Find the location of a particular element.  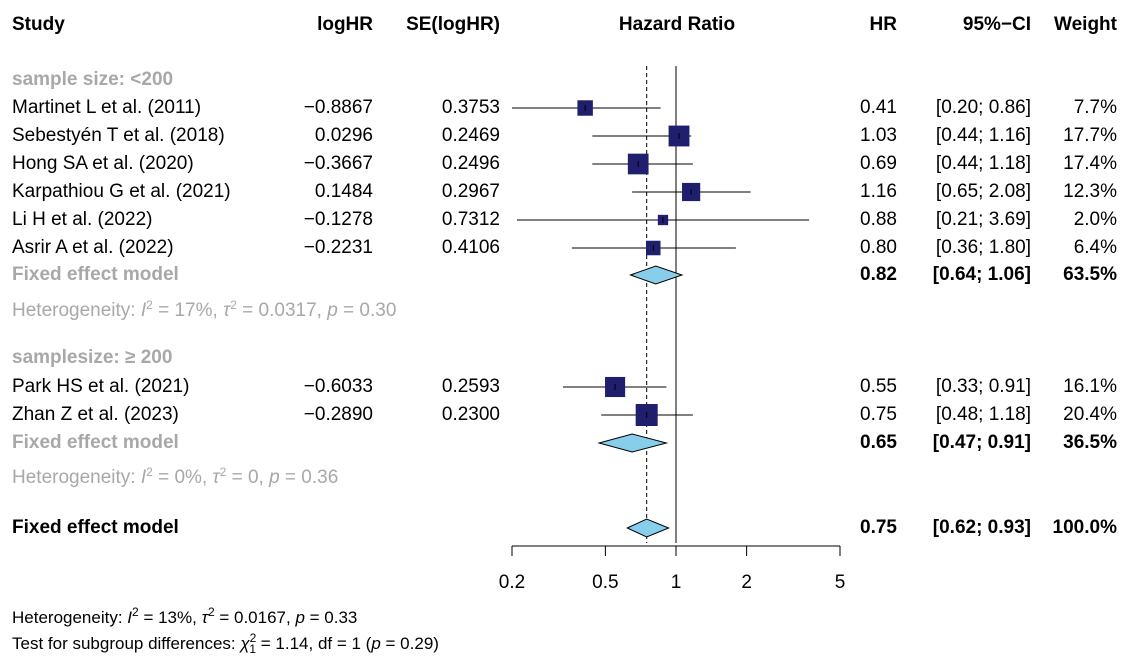

chi-value: = 1.14, df = 1 ( is located at coordinates (314, 643).